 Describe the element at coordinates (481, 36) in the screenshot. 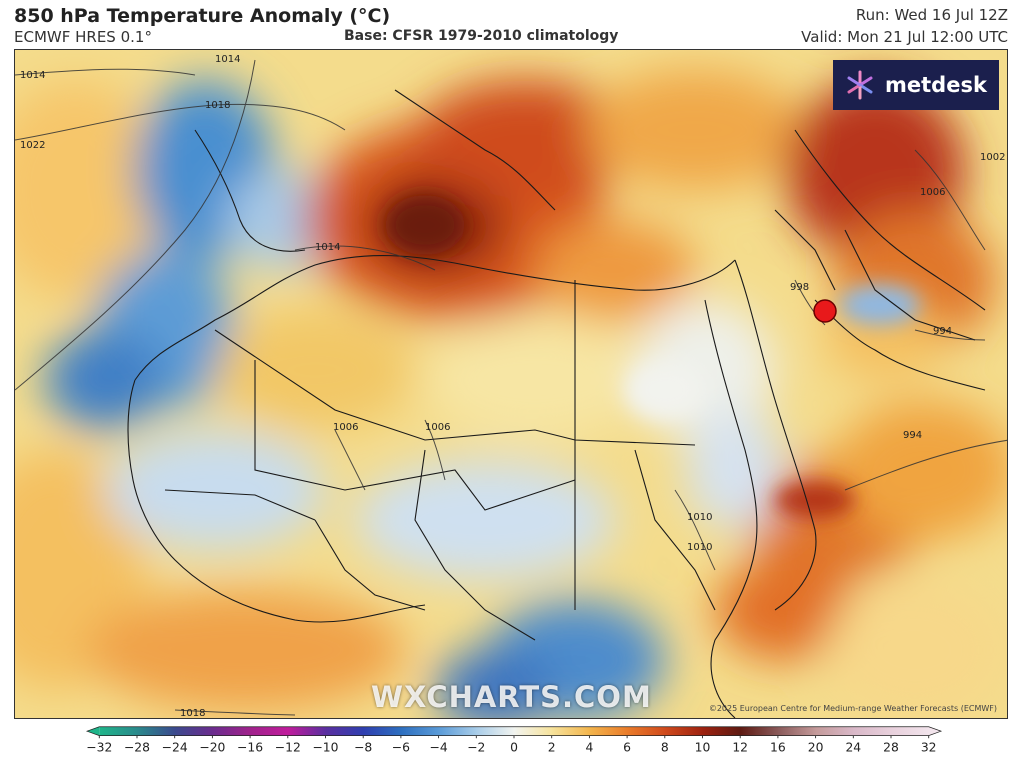

I see `base-climatology-label: Base: CFSR 1979-2010 climatology` at that location.